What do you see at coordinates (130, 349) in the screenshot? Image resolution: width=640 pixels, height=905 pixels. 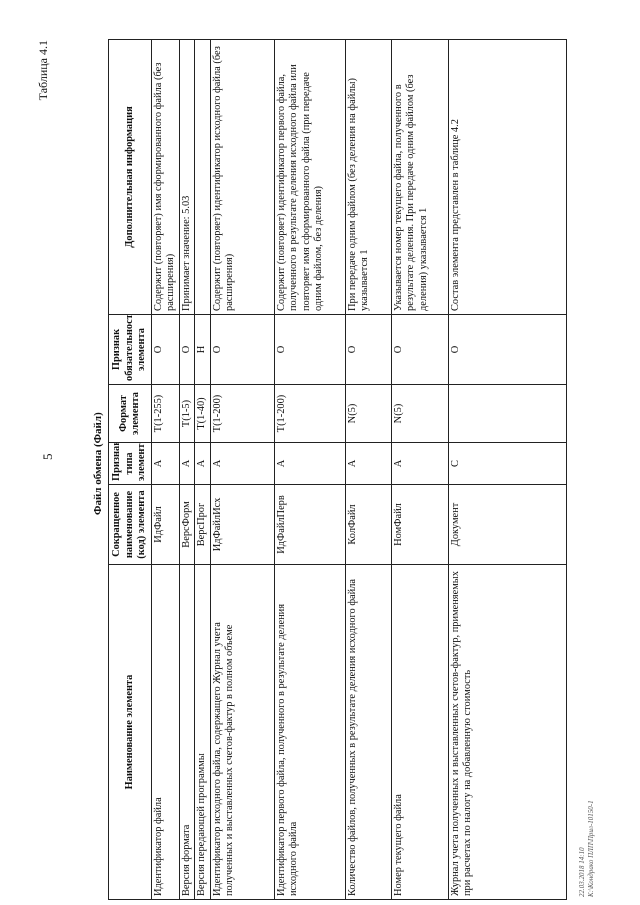 I see `col-header: Признак обязательности элемента` at bounding box center [130, 349].